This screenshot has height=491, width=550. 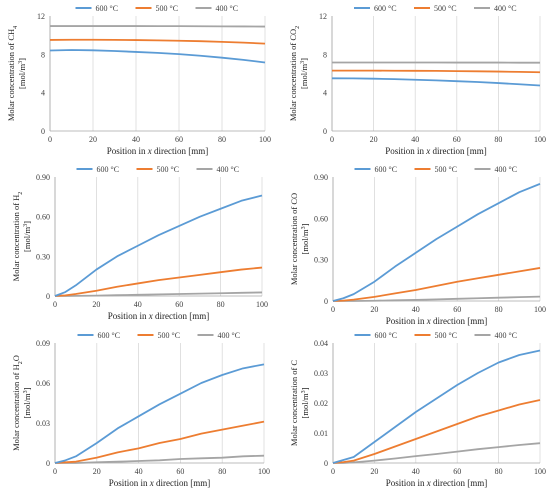 What do you see at coordinates (43, 343) in the screenshot?
I see `y-tick-label: 0.09` at bounding box center [43, 343].